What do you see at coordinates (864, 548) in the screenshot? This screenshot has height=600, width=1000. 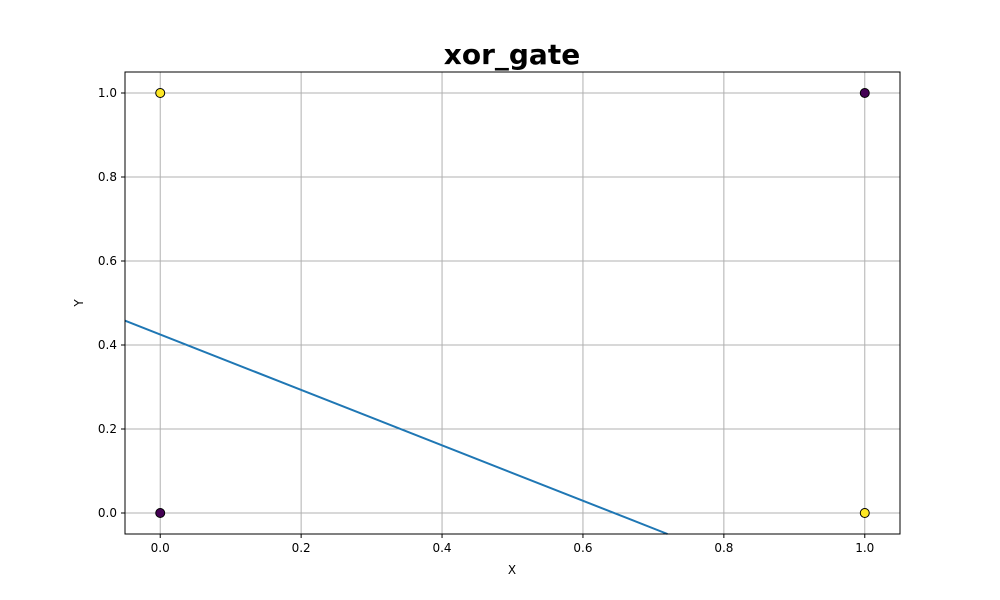 I see `x-tick-label: 1.0` at bounding box center [864, 548].